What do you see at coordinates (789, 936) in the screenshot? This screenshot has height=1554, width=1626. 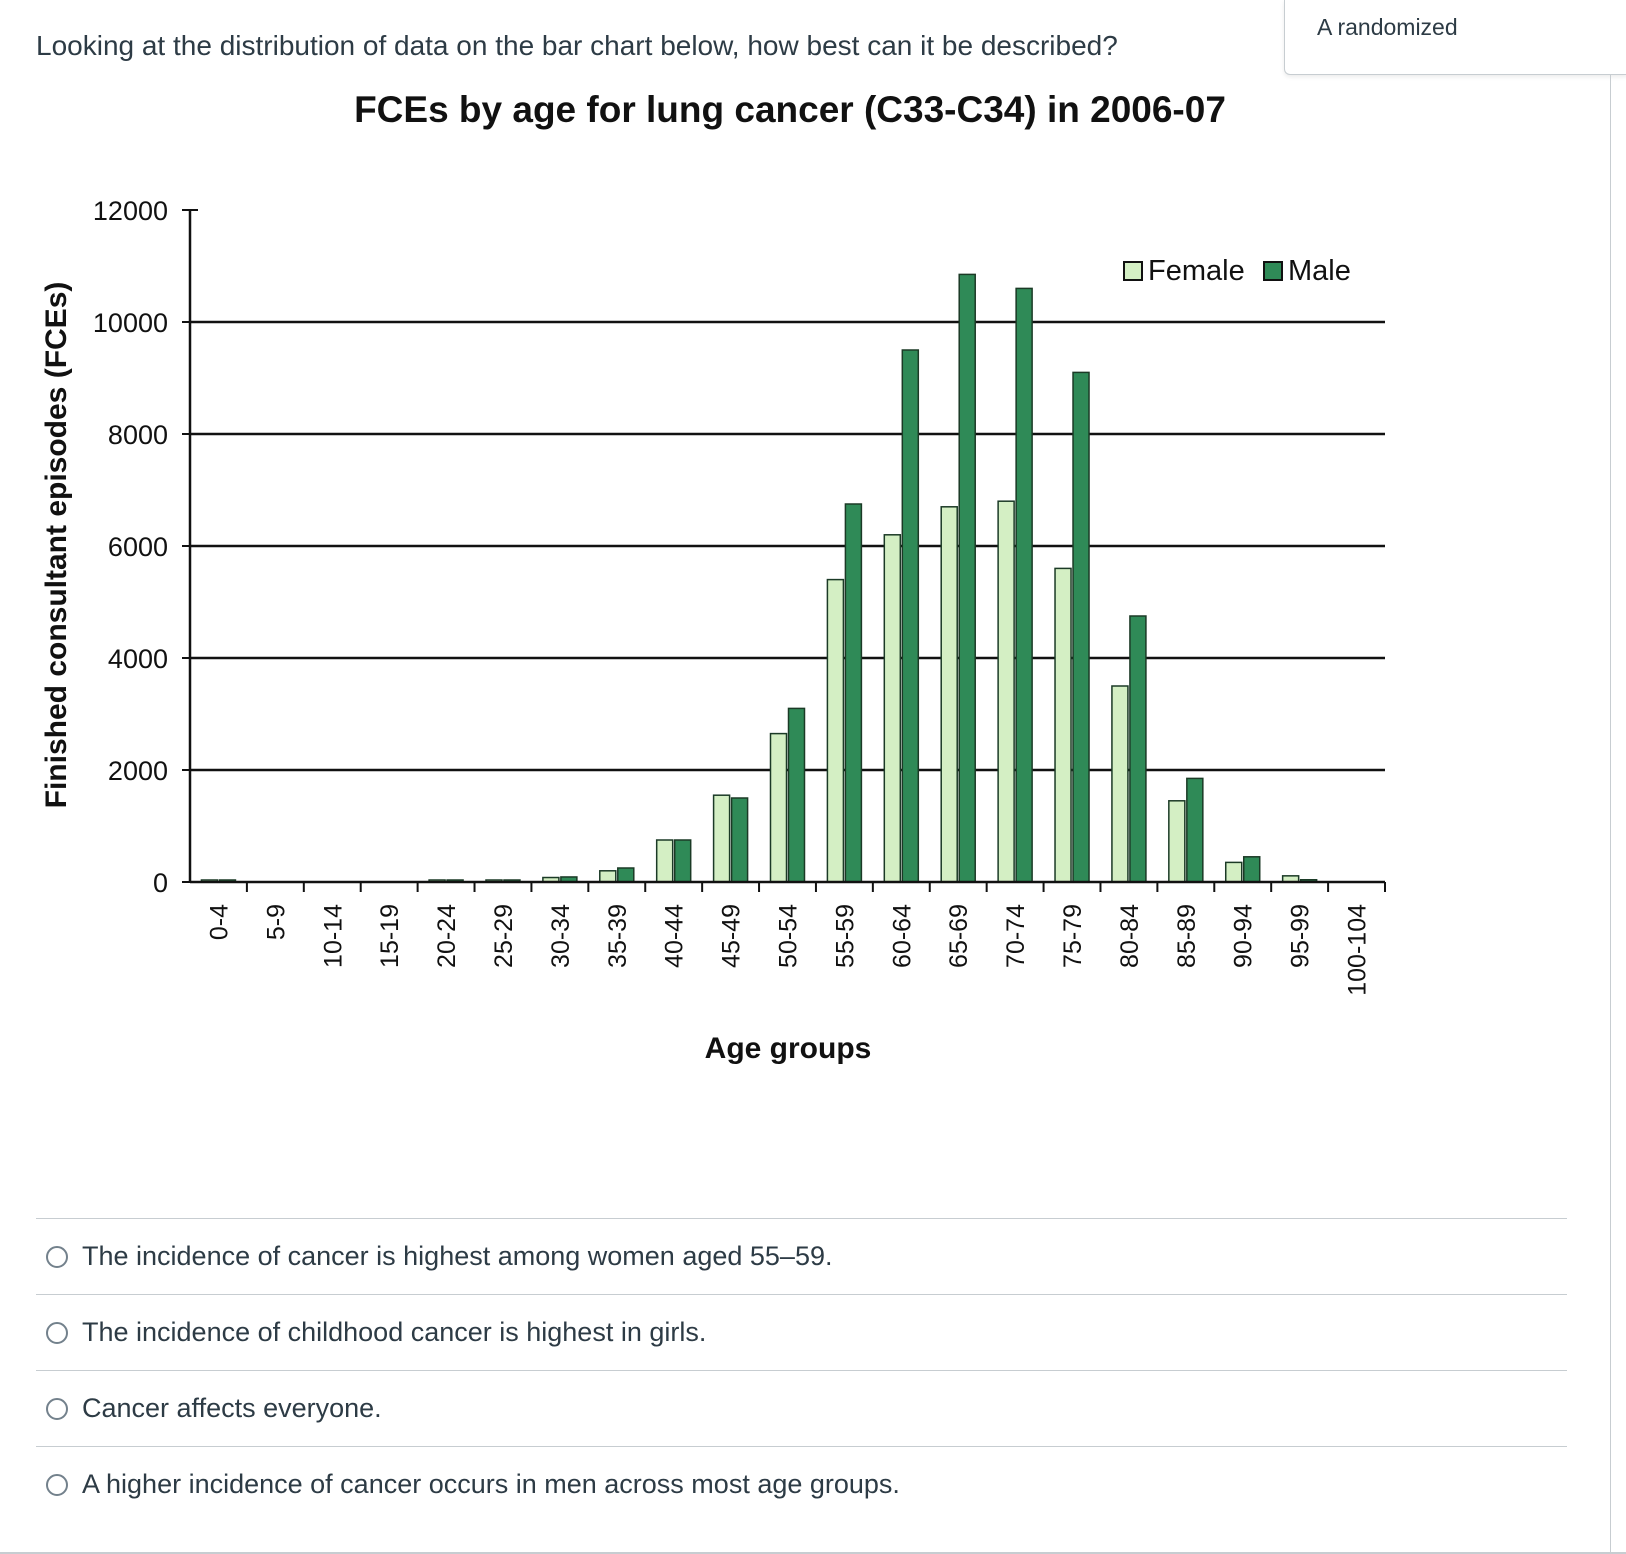 I see `x-tick-label: 50-54` at bounding box center [789, 936].